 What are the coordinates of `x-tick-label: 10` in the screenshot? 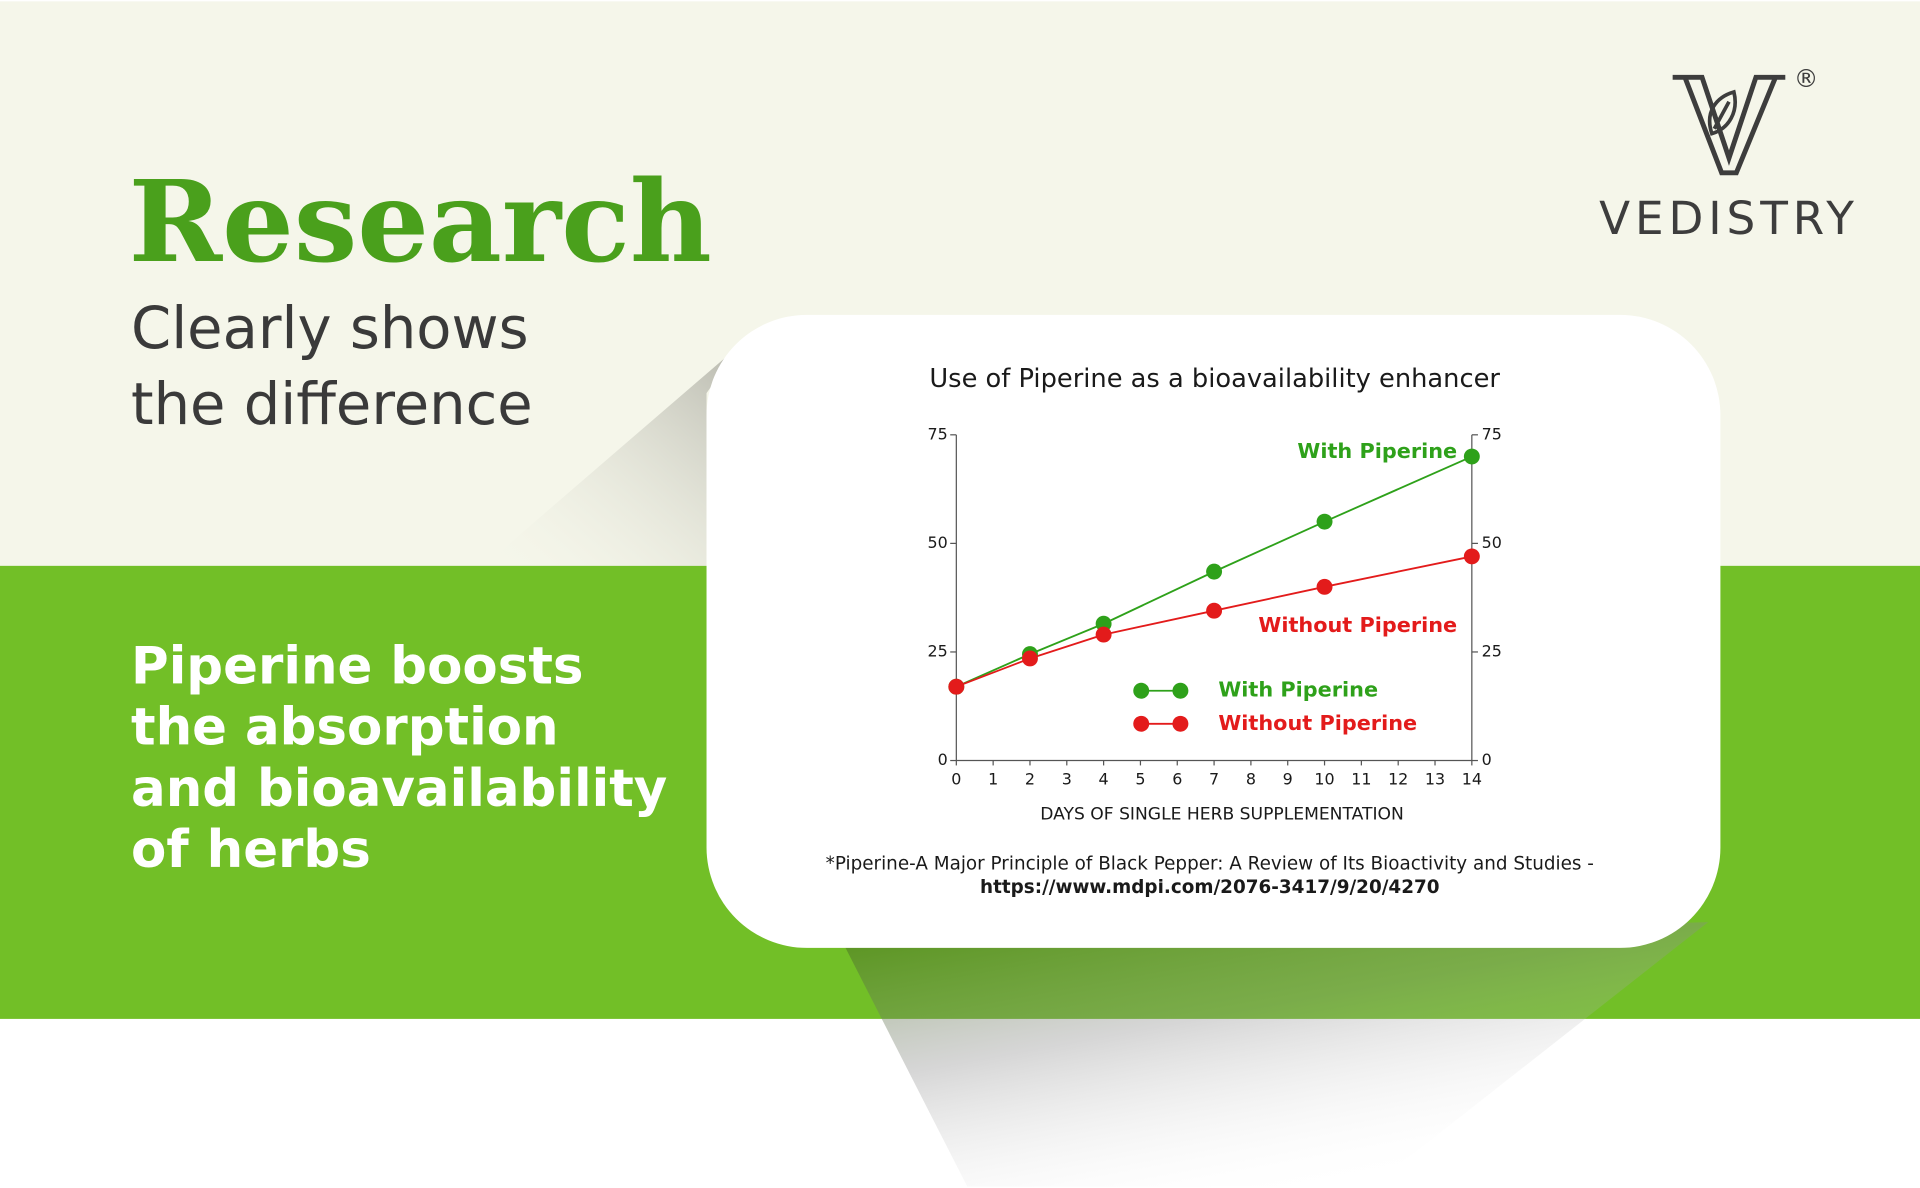 It's located at (1324, 779).